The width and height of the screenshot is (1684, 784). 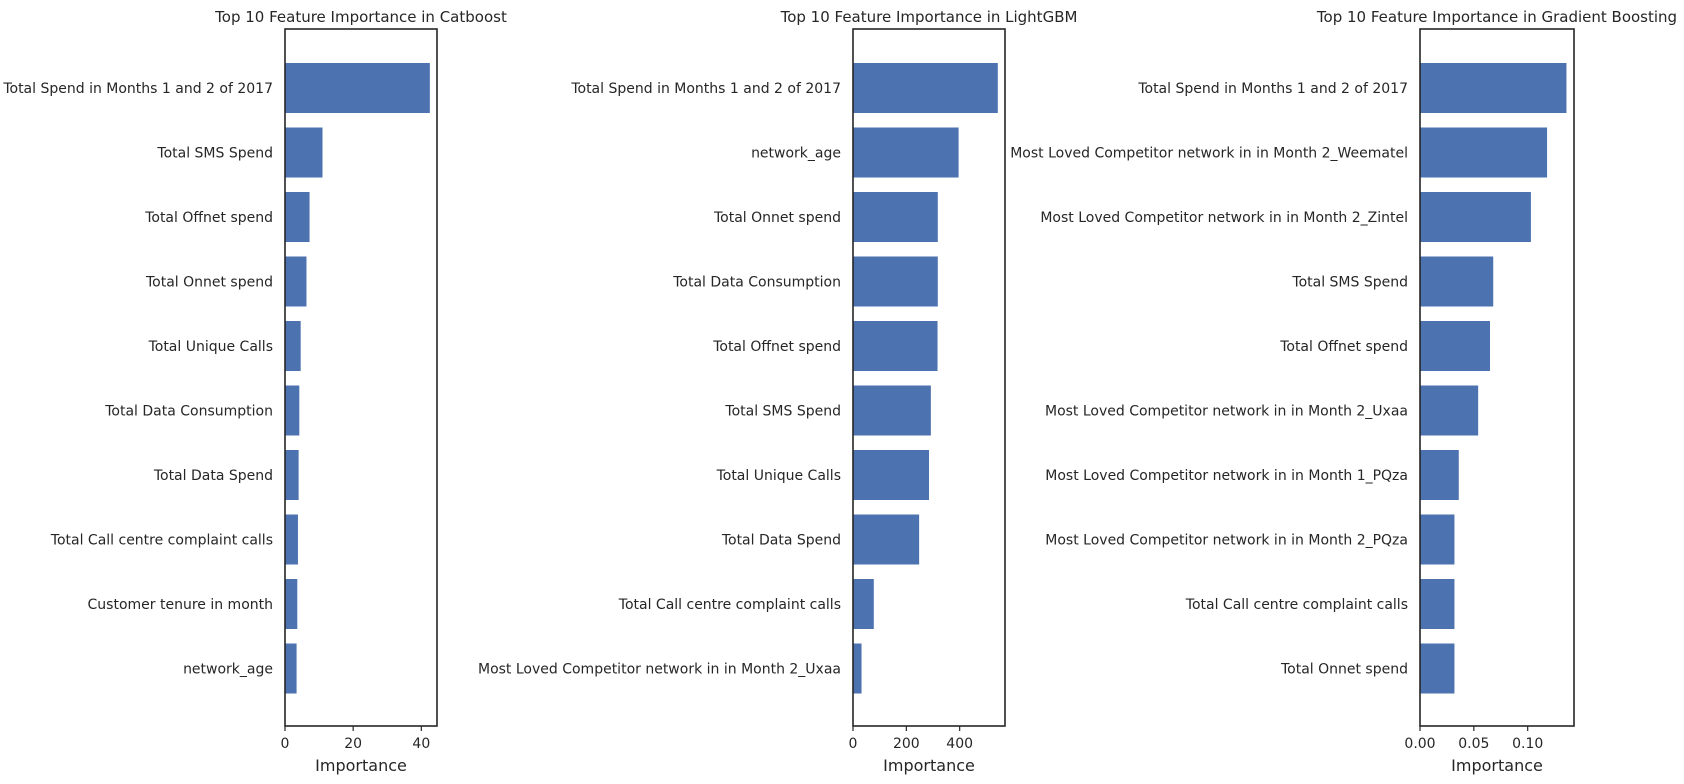 I want to click on x-tick-label: 0.10, so click(x=1527, y=744).